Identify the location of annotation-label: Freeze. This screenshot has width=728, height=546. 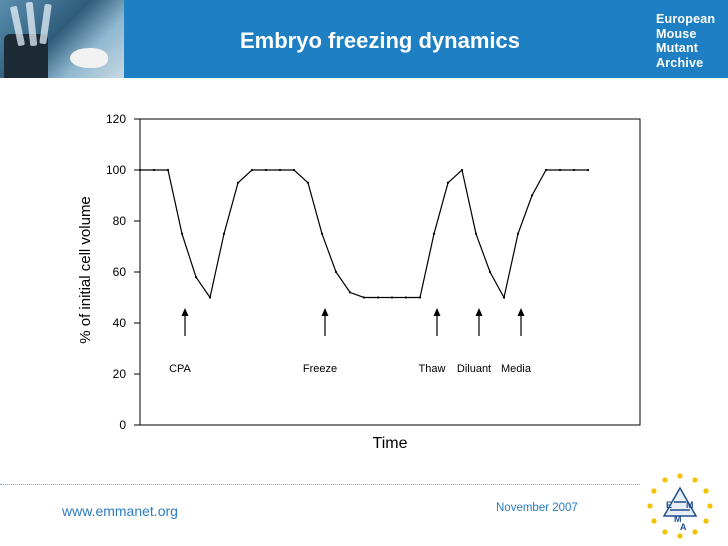
(320, 369).